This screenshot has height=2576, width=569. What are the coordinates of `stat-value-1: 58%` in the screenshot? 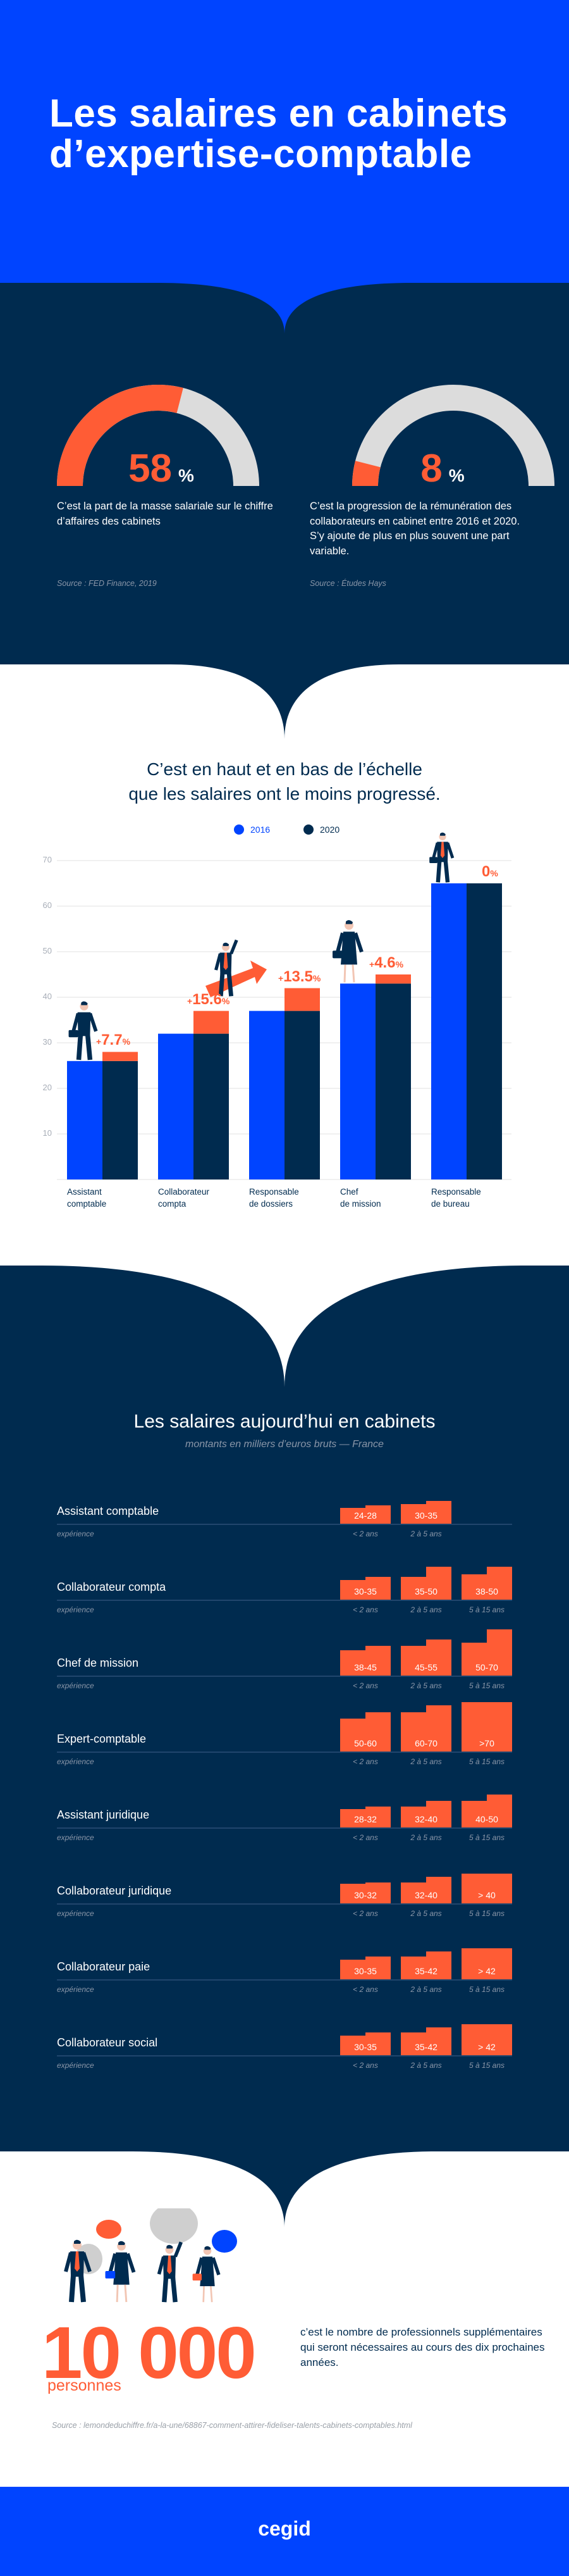 It's located at (161, 469).